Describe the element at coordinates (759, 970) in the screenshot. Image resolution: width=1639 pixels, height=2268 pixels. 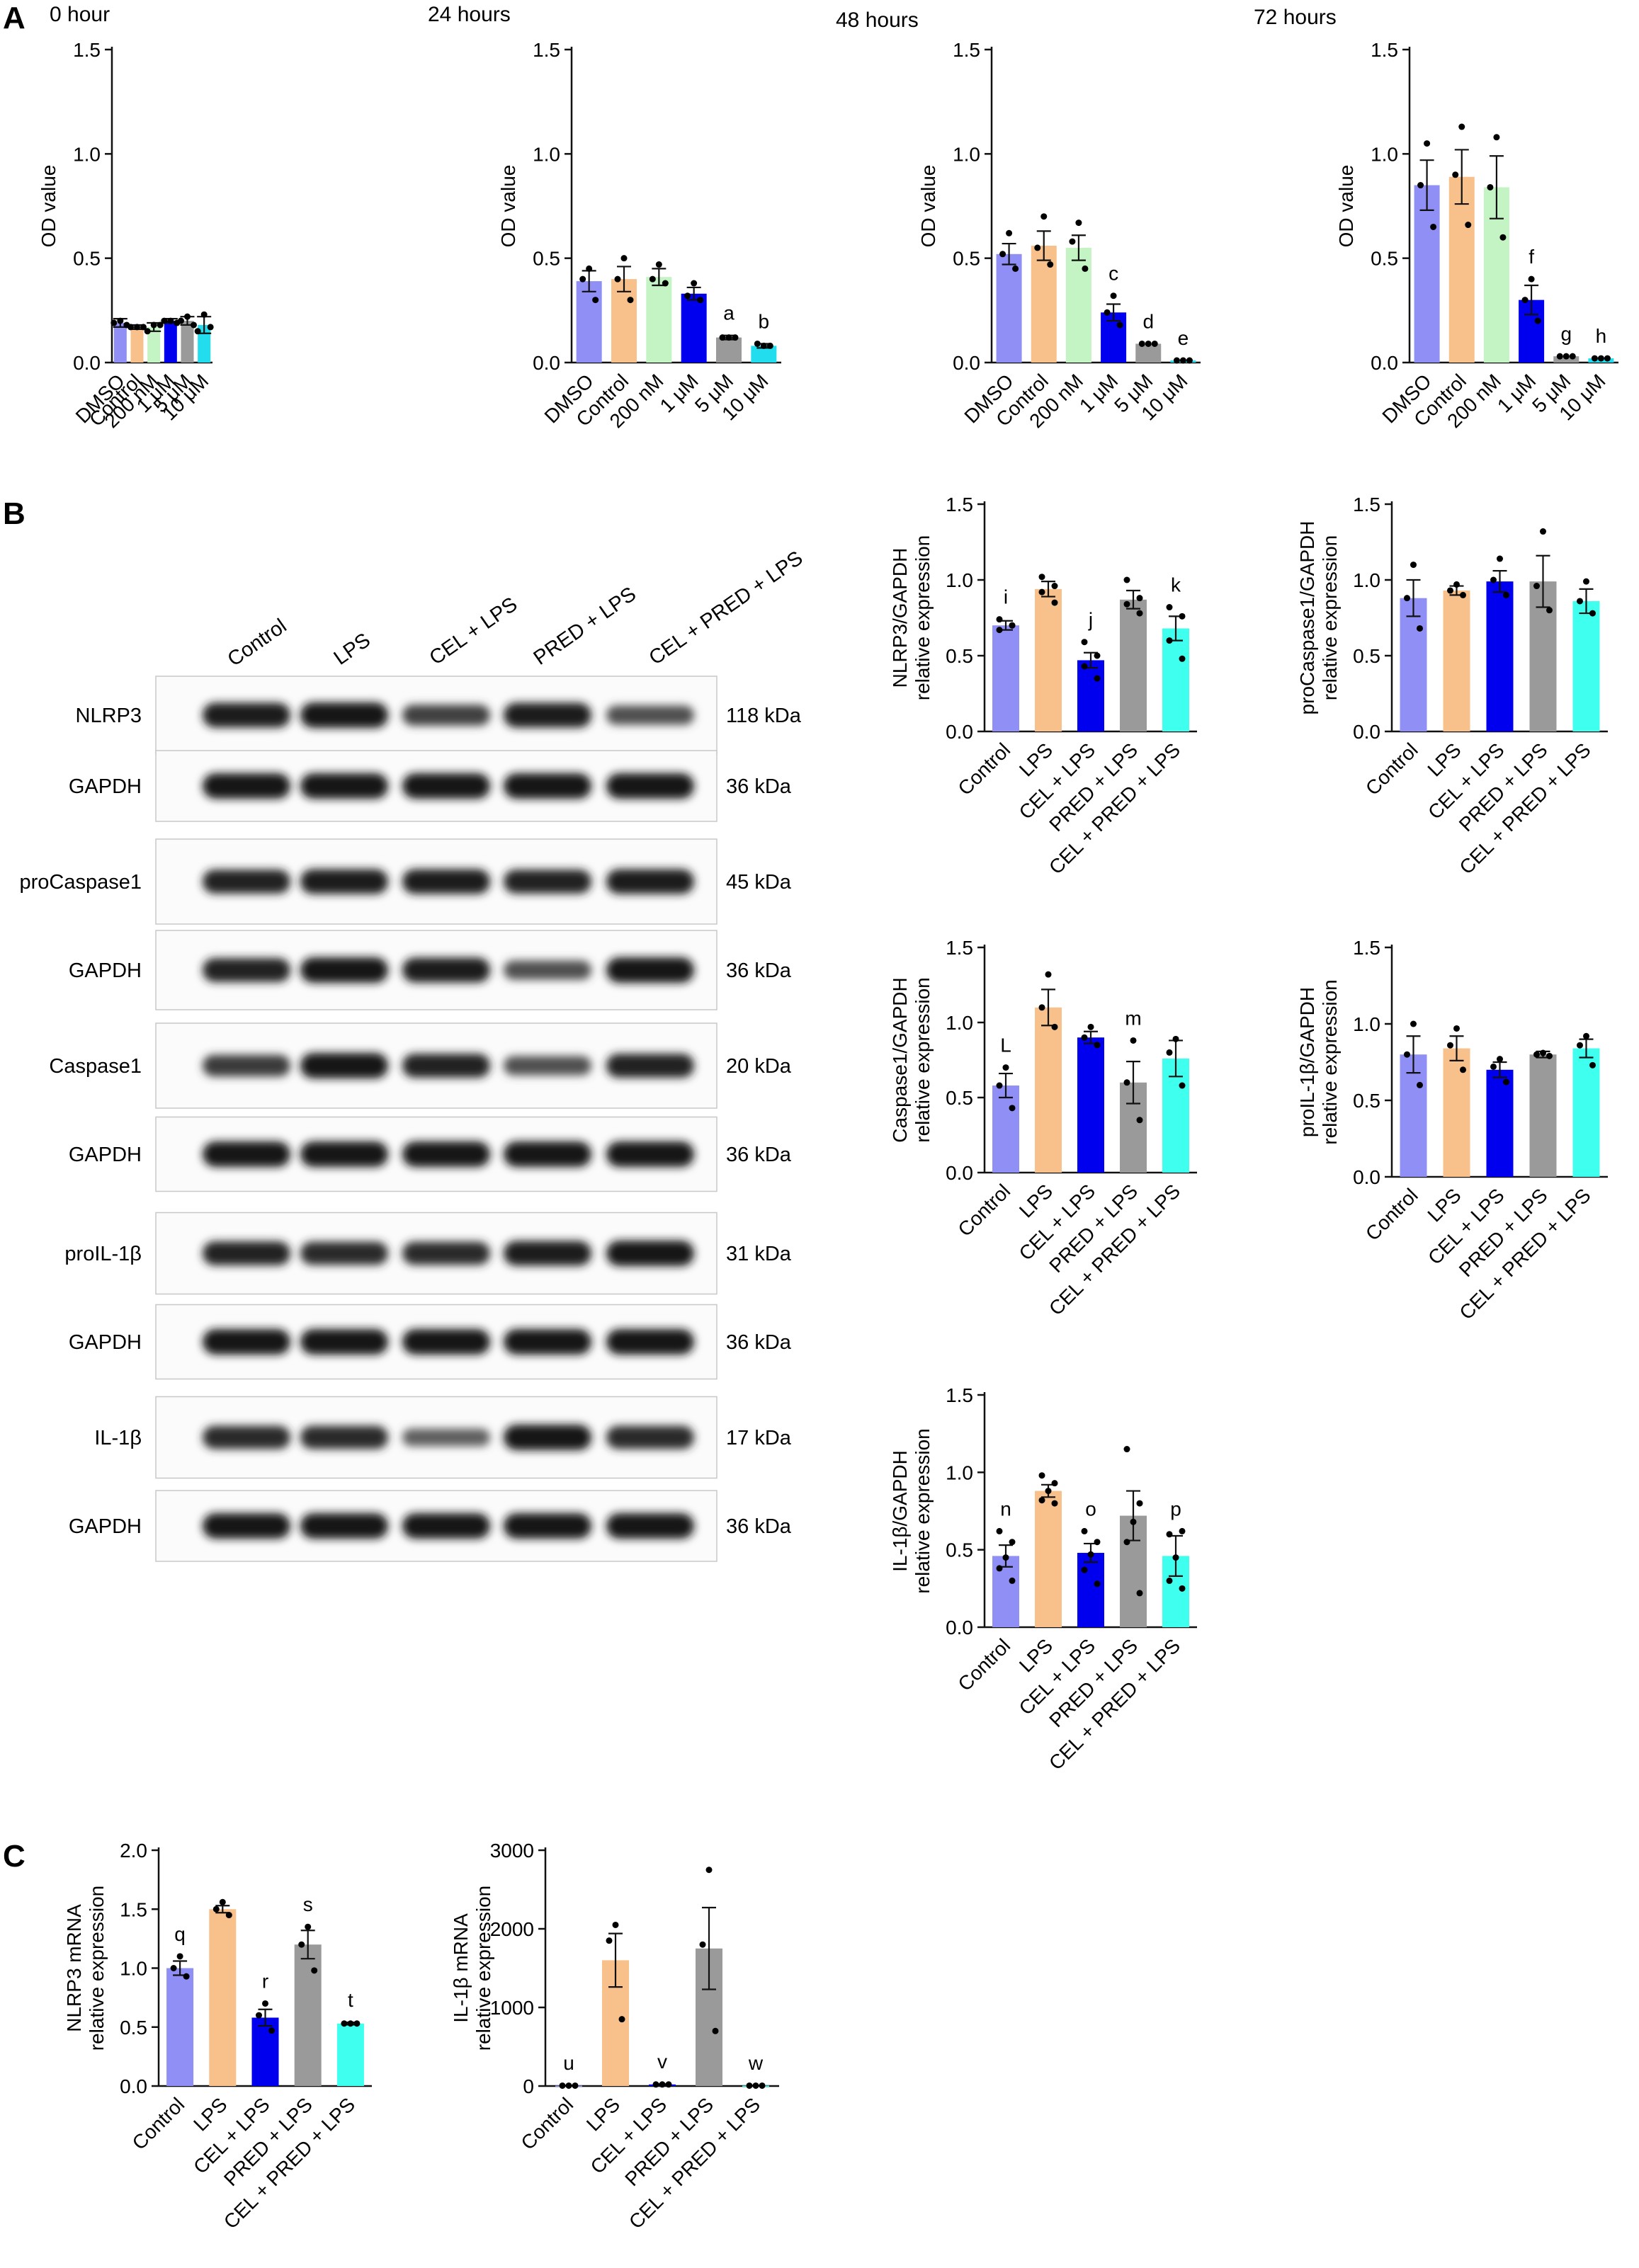
I see `blot-kda-label: 36 kDa` at that location.